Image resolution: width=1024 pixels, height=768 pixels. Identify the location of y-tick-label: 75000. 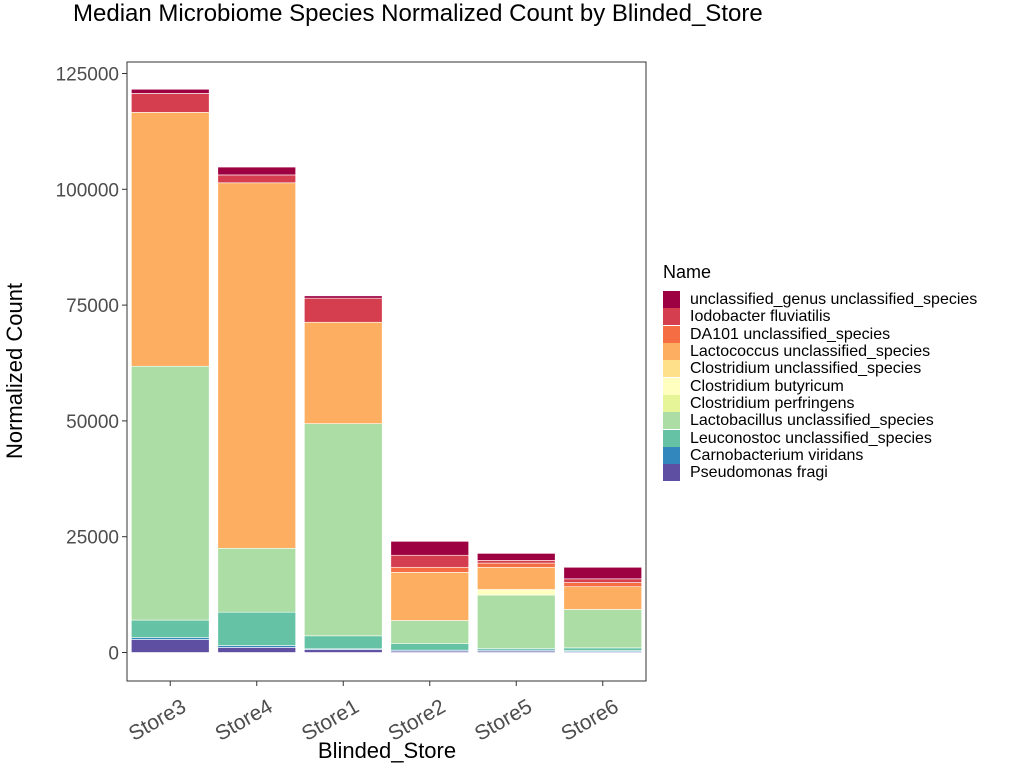
(92, 306).